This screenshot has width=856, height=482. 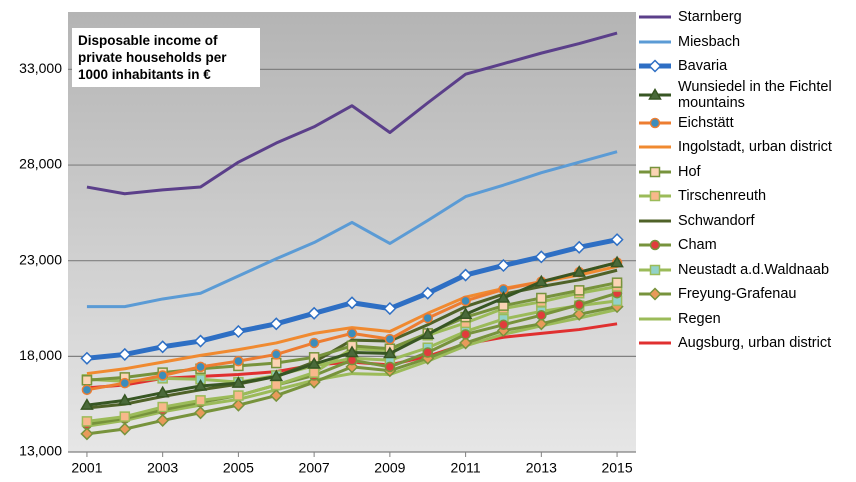 I want to click on legend-label: Bavaria, so click(x=703, y=66).